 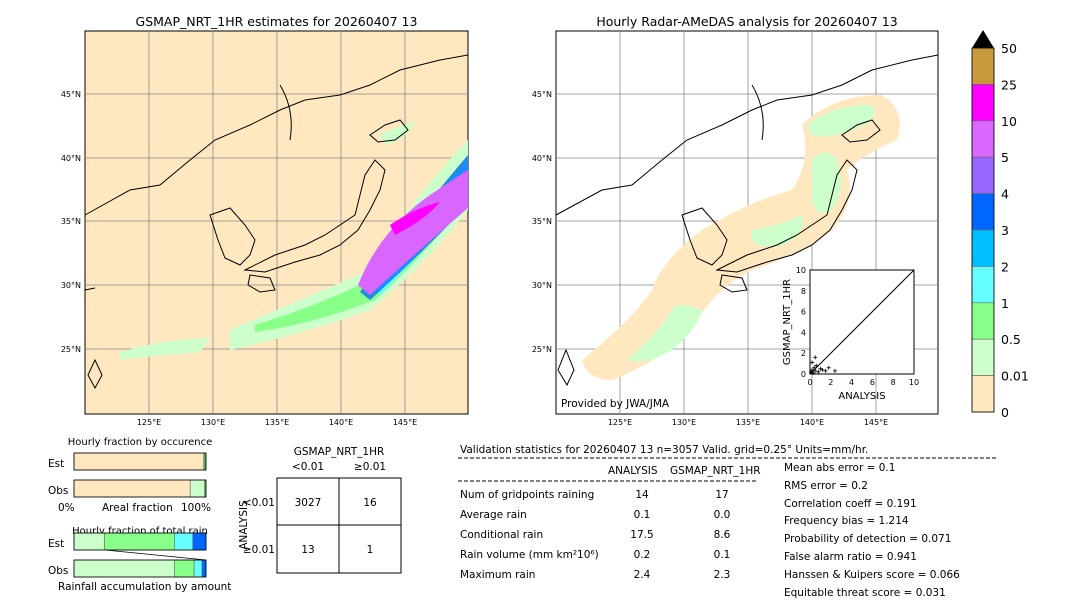 I want to click on rain-fraction-title: Hourly fraction of total rain, so click(x=140, y=531).